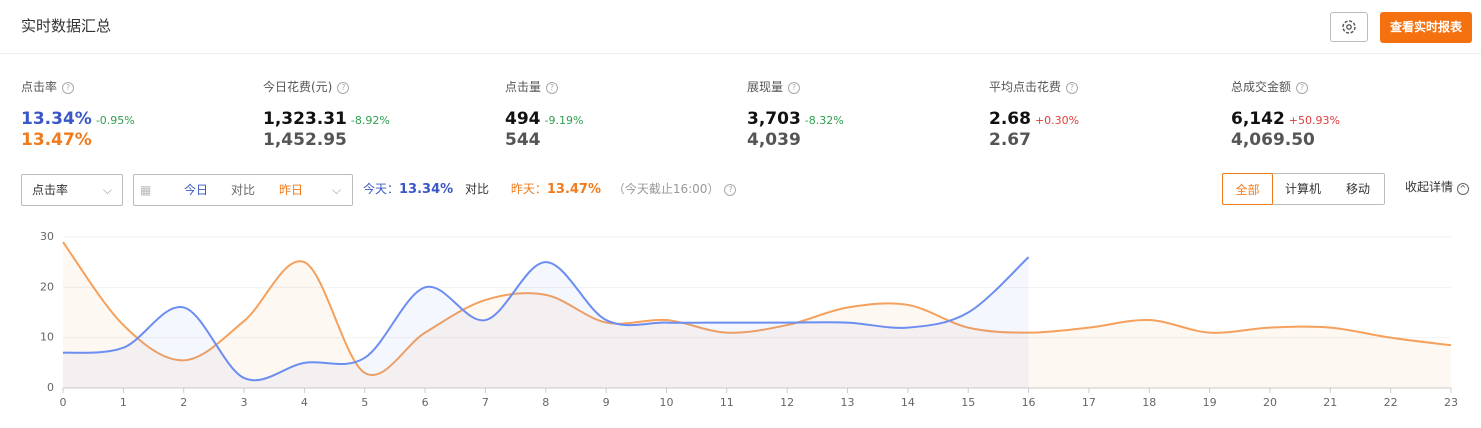  Describe the element at coordinates (56, 119) in the screenshot. I see `metric-today-value: 13.34%` at that location.